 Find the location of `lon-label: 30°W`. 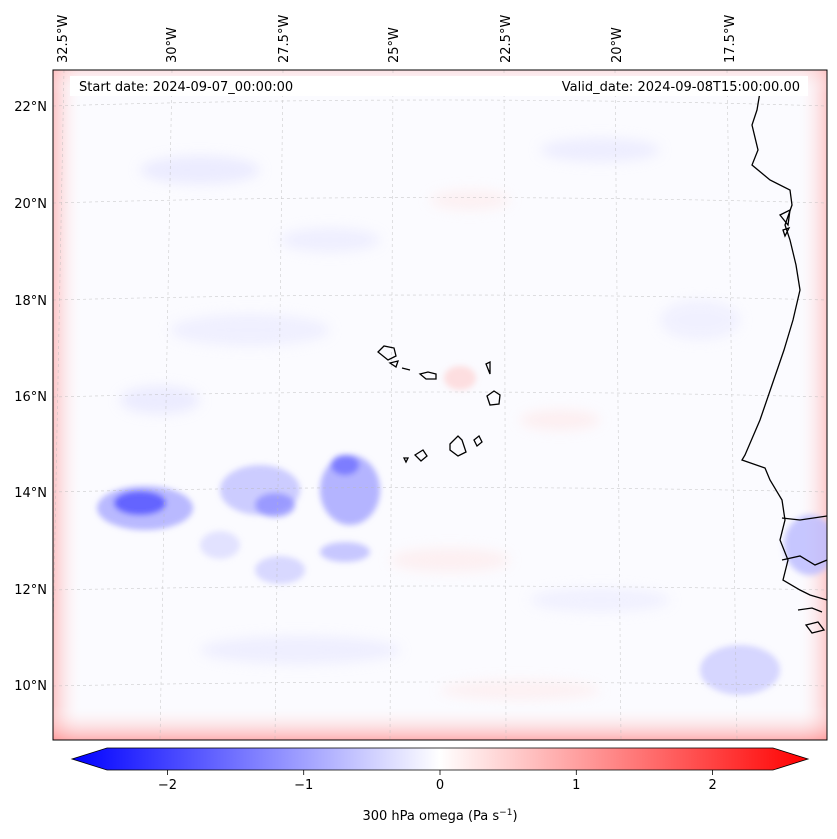

lon-label: 30°W is located at coordinates (172, 45).